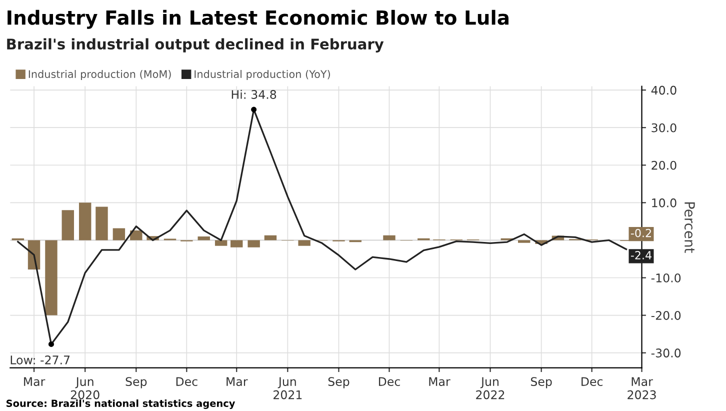 This screenshot has width=726, height=411. Describe the element at coordinates (666, 277) in the screenshot. I see `y-tick-label: -10.0` at that location.